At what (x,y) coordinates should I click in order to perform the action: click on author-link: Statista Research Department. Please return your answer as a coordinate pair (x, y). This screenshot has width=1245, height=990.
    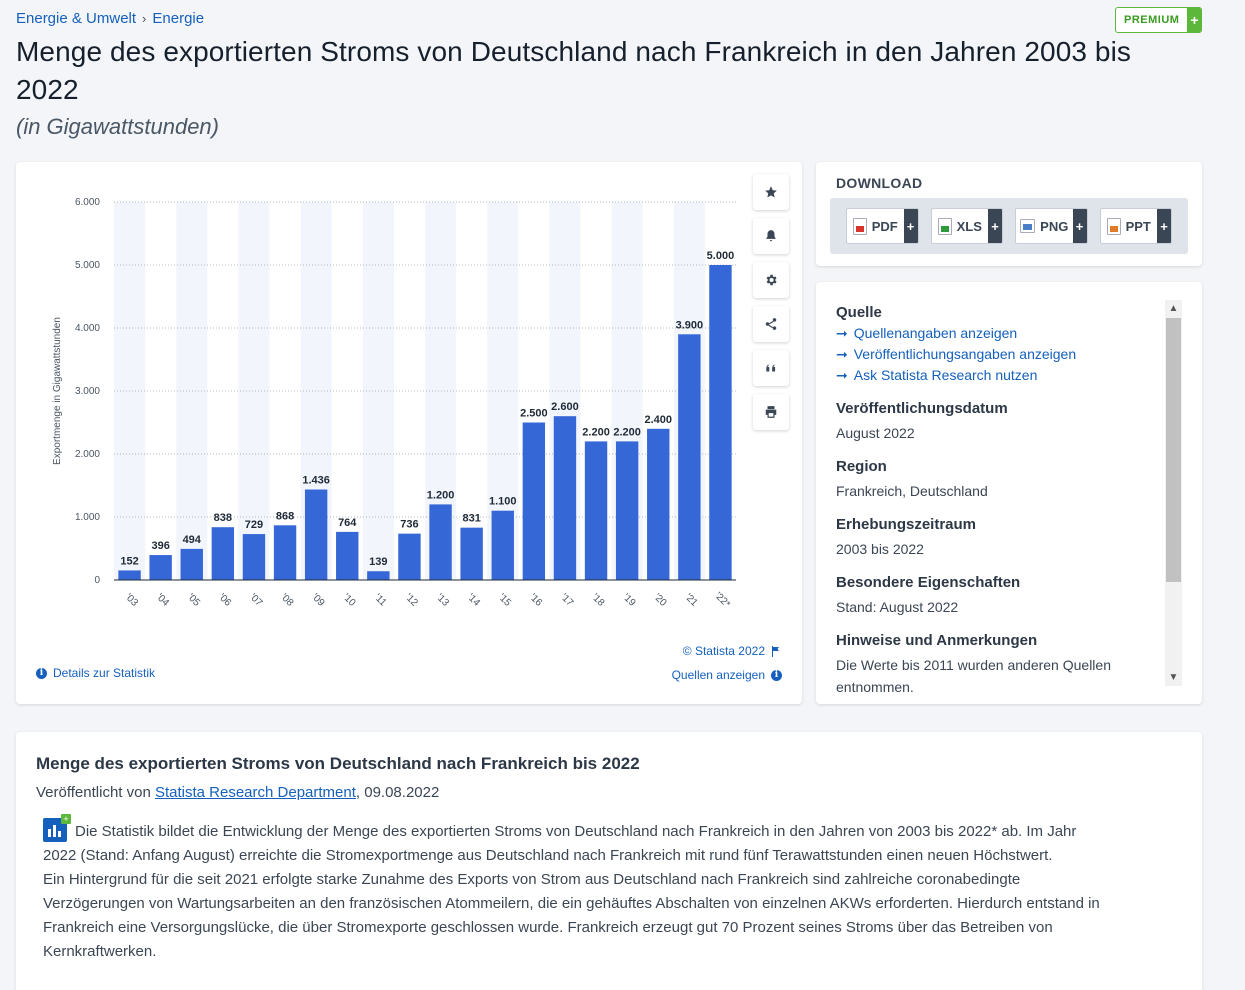
    Looking at the image, I should click on (255, 792).